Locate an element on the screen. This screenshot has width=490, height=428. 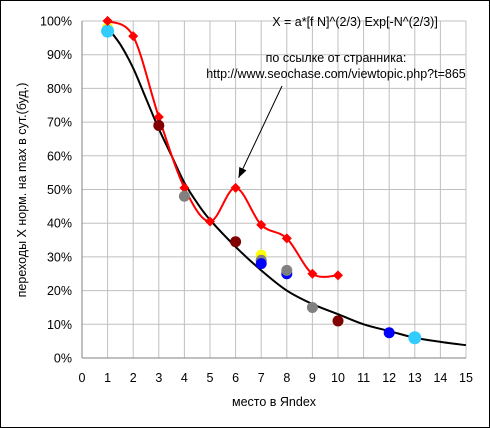
y-tick-label: 20% is located at coordinates (59, 291).